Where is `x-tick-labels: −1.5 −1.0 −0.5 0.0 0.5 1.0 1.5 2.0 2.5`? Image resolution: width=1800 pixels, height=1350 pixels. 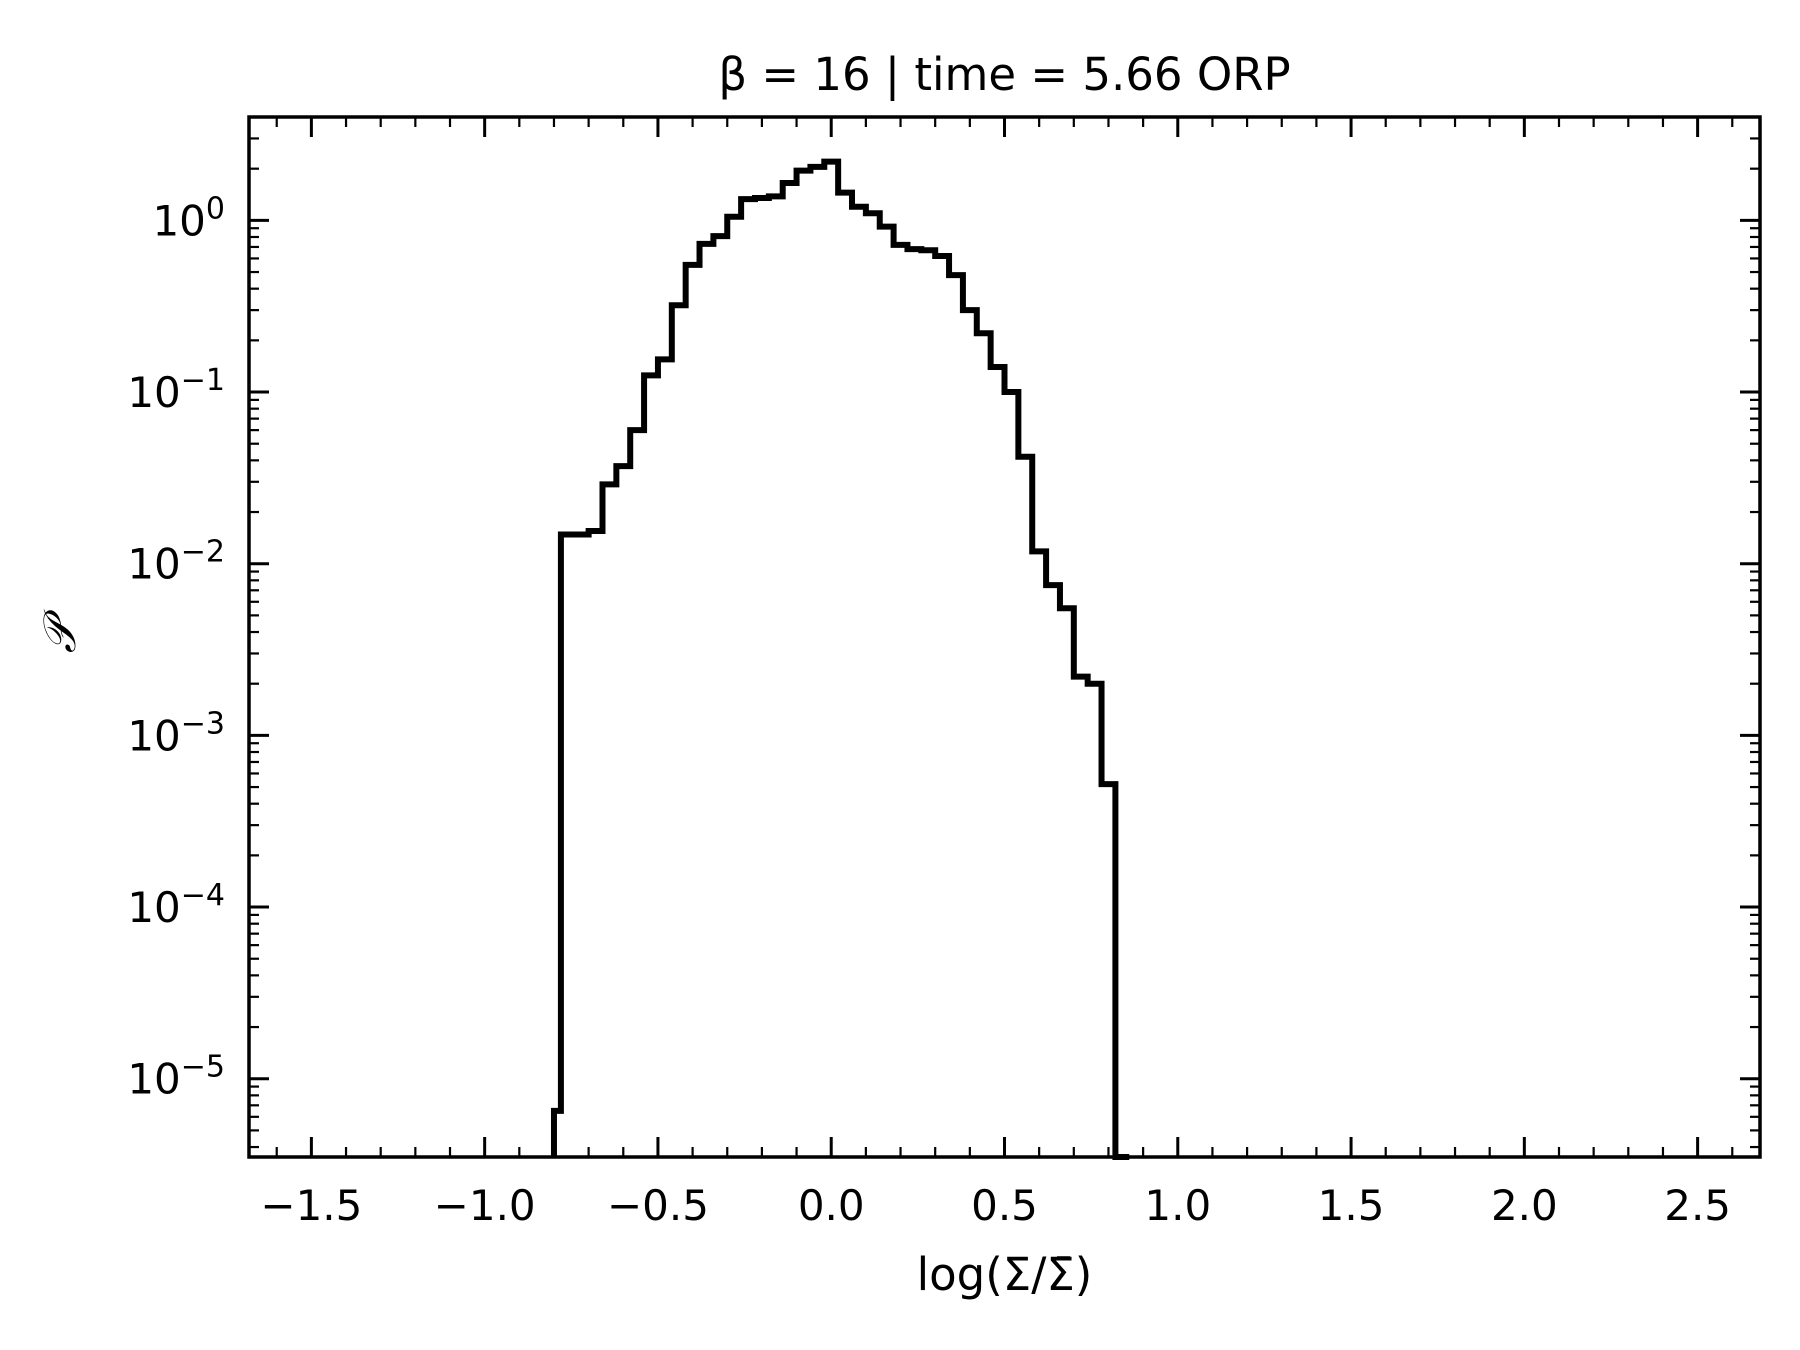 x-tick-labels: −1.5 −1.0 −0.5 0.0 0.5 1.0 1.5 2.0 2.5 is located at coordinates (995, 1205).